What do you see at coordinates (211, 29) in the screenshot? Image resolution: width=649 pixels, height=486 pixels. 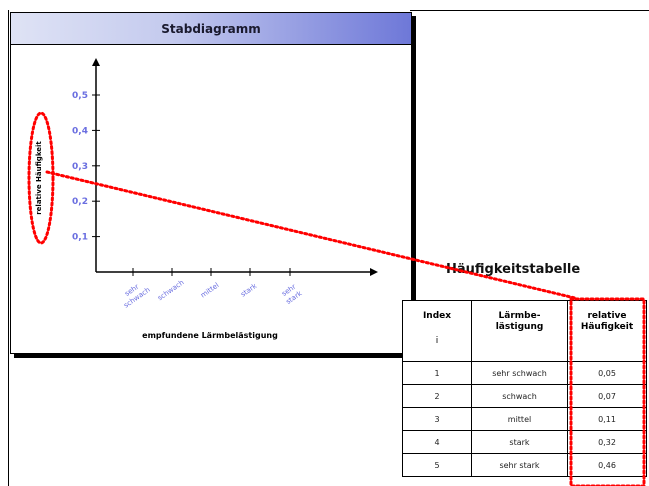 I see `chart-title: Stabdiagramm` at bounding box center [211, 29].